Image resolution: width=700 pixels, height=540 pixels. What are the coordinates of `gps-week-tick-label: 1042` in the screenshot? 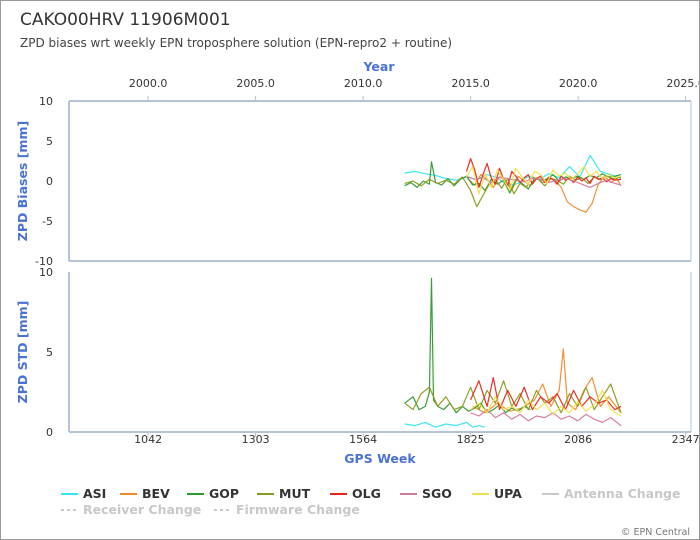 It's located at (148, 439).